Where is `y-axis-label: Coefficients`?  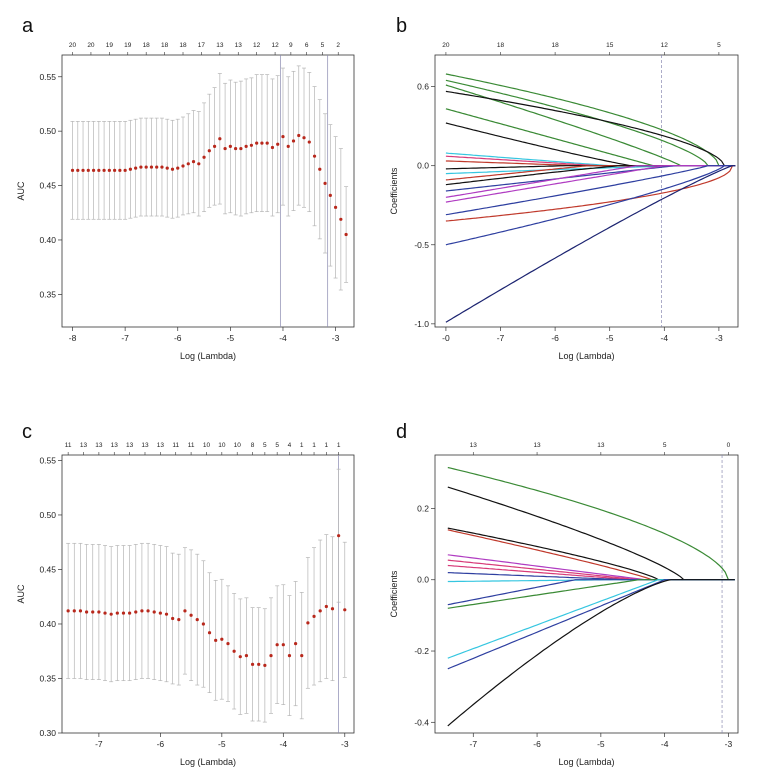
y-axis-label: Coefficients is located at coordinates (394, 593).